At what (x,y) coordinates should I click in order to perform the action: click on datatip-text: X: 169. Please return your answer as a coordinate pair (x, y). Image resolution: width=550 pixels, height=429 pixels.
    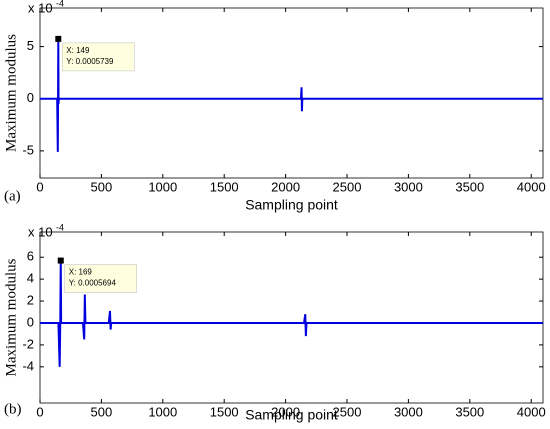
    Looking at the image, I should click on (81, 272).